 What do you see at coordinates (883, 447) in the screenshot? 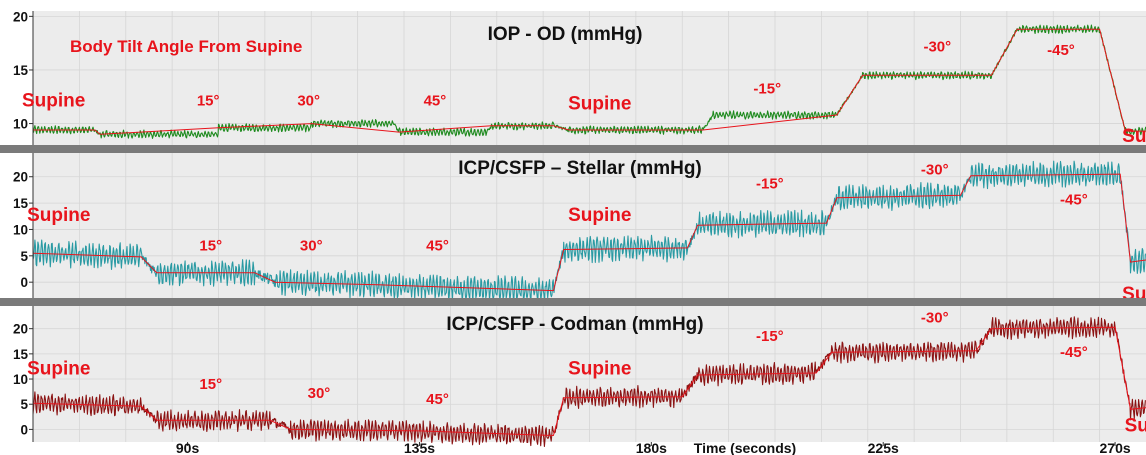
I see `x-tick-label: 225s` at bounding box center [883, 447].